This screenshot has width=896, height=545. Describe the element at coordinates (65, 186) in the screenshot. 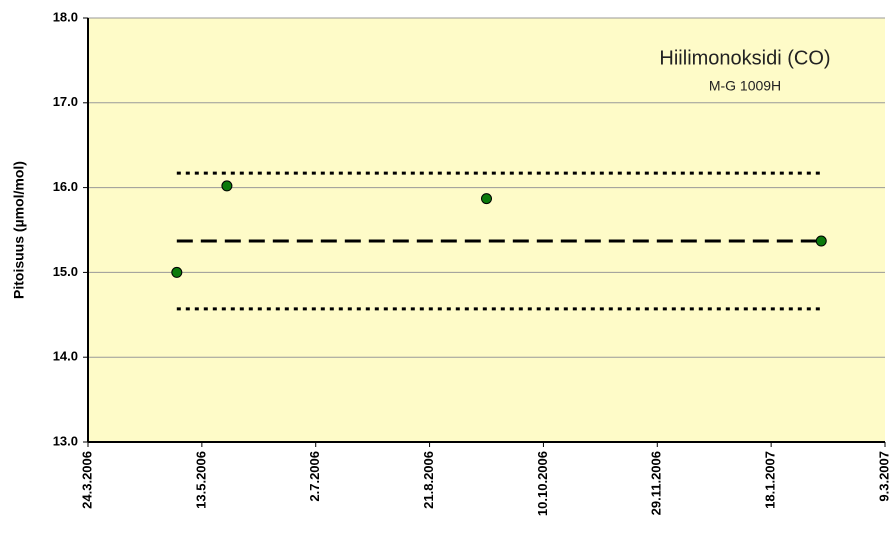

I see `y-tick-label: 16.0` at that location.